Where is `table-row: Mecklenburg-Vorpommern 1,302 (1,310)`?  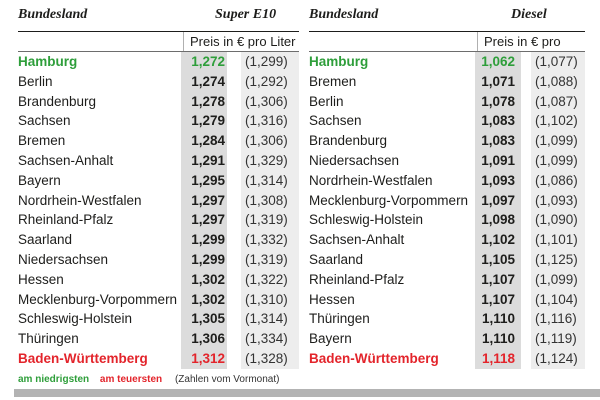
table-row: Mecklenburg-Vorpommern 1,302 (1,310) is located at coordinates (158, 299).